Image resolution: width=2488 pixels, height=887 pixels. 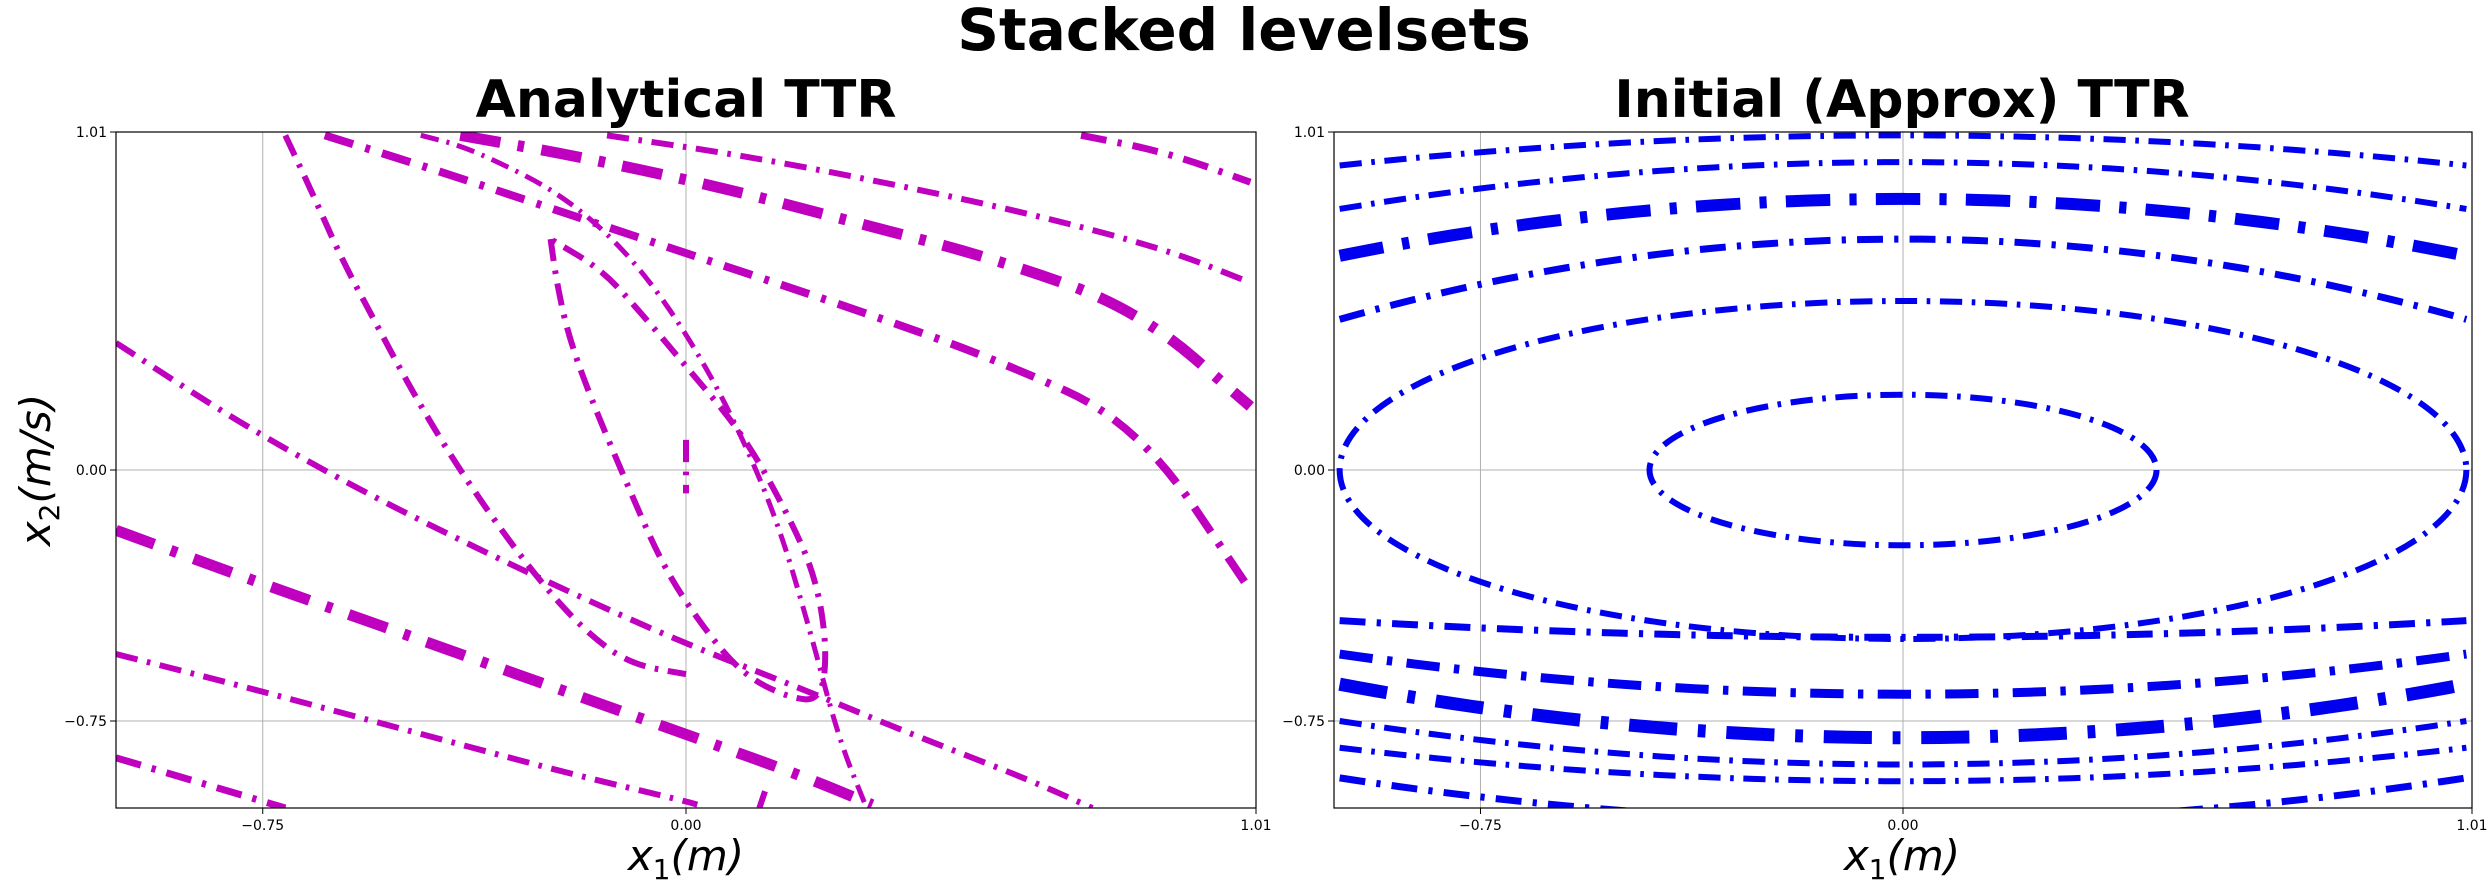 I want to click on y-axis-label: x2(m/s), so click(x=38, y=471).